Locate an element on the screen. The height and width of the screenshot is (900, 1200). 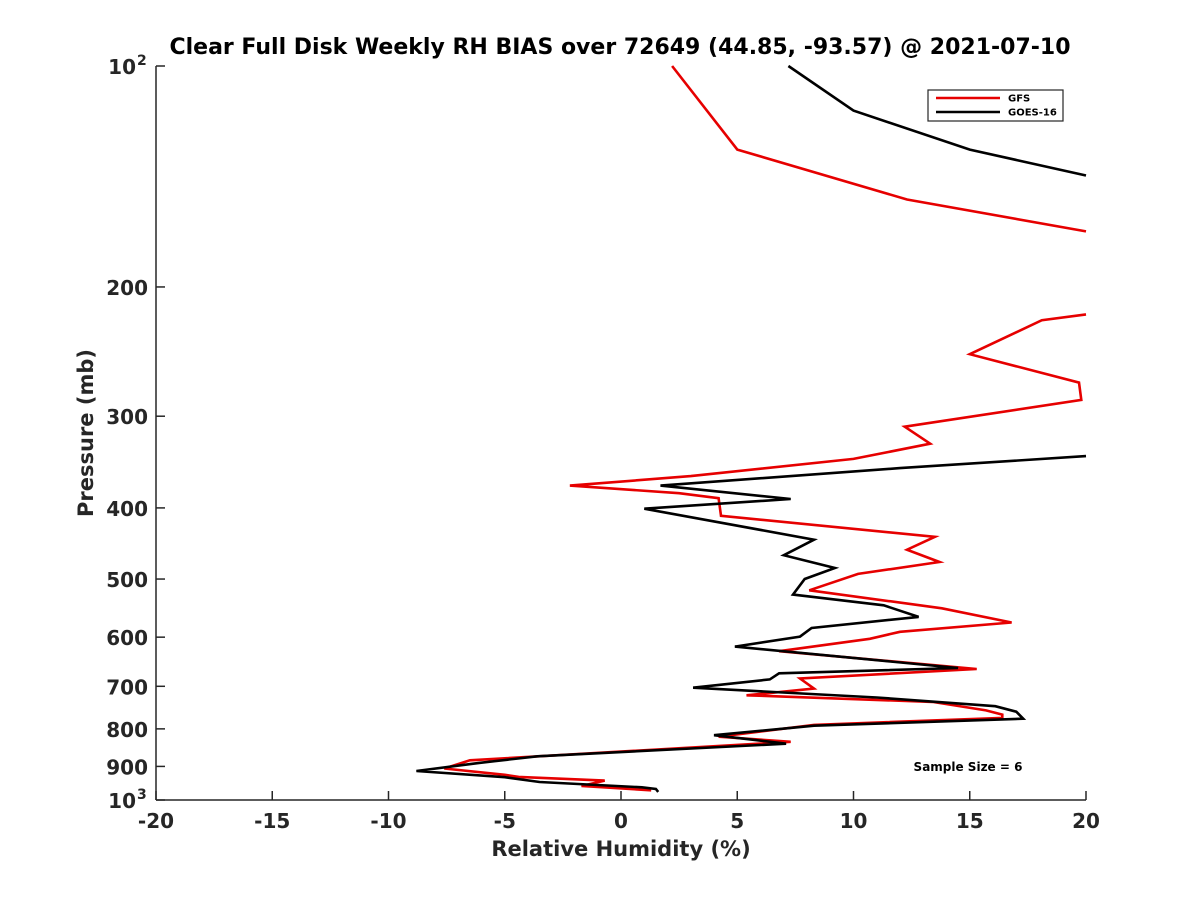
x-tick-label: 10 is located at coordinates (854, 821).